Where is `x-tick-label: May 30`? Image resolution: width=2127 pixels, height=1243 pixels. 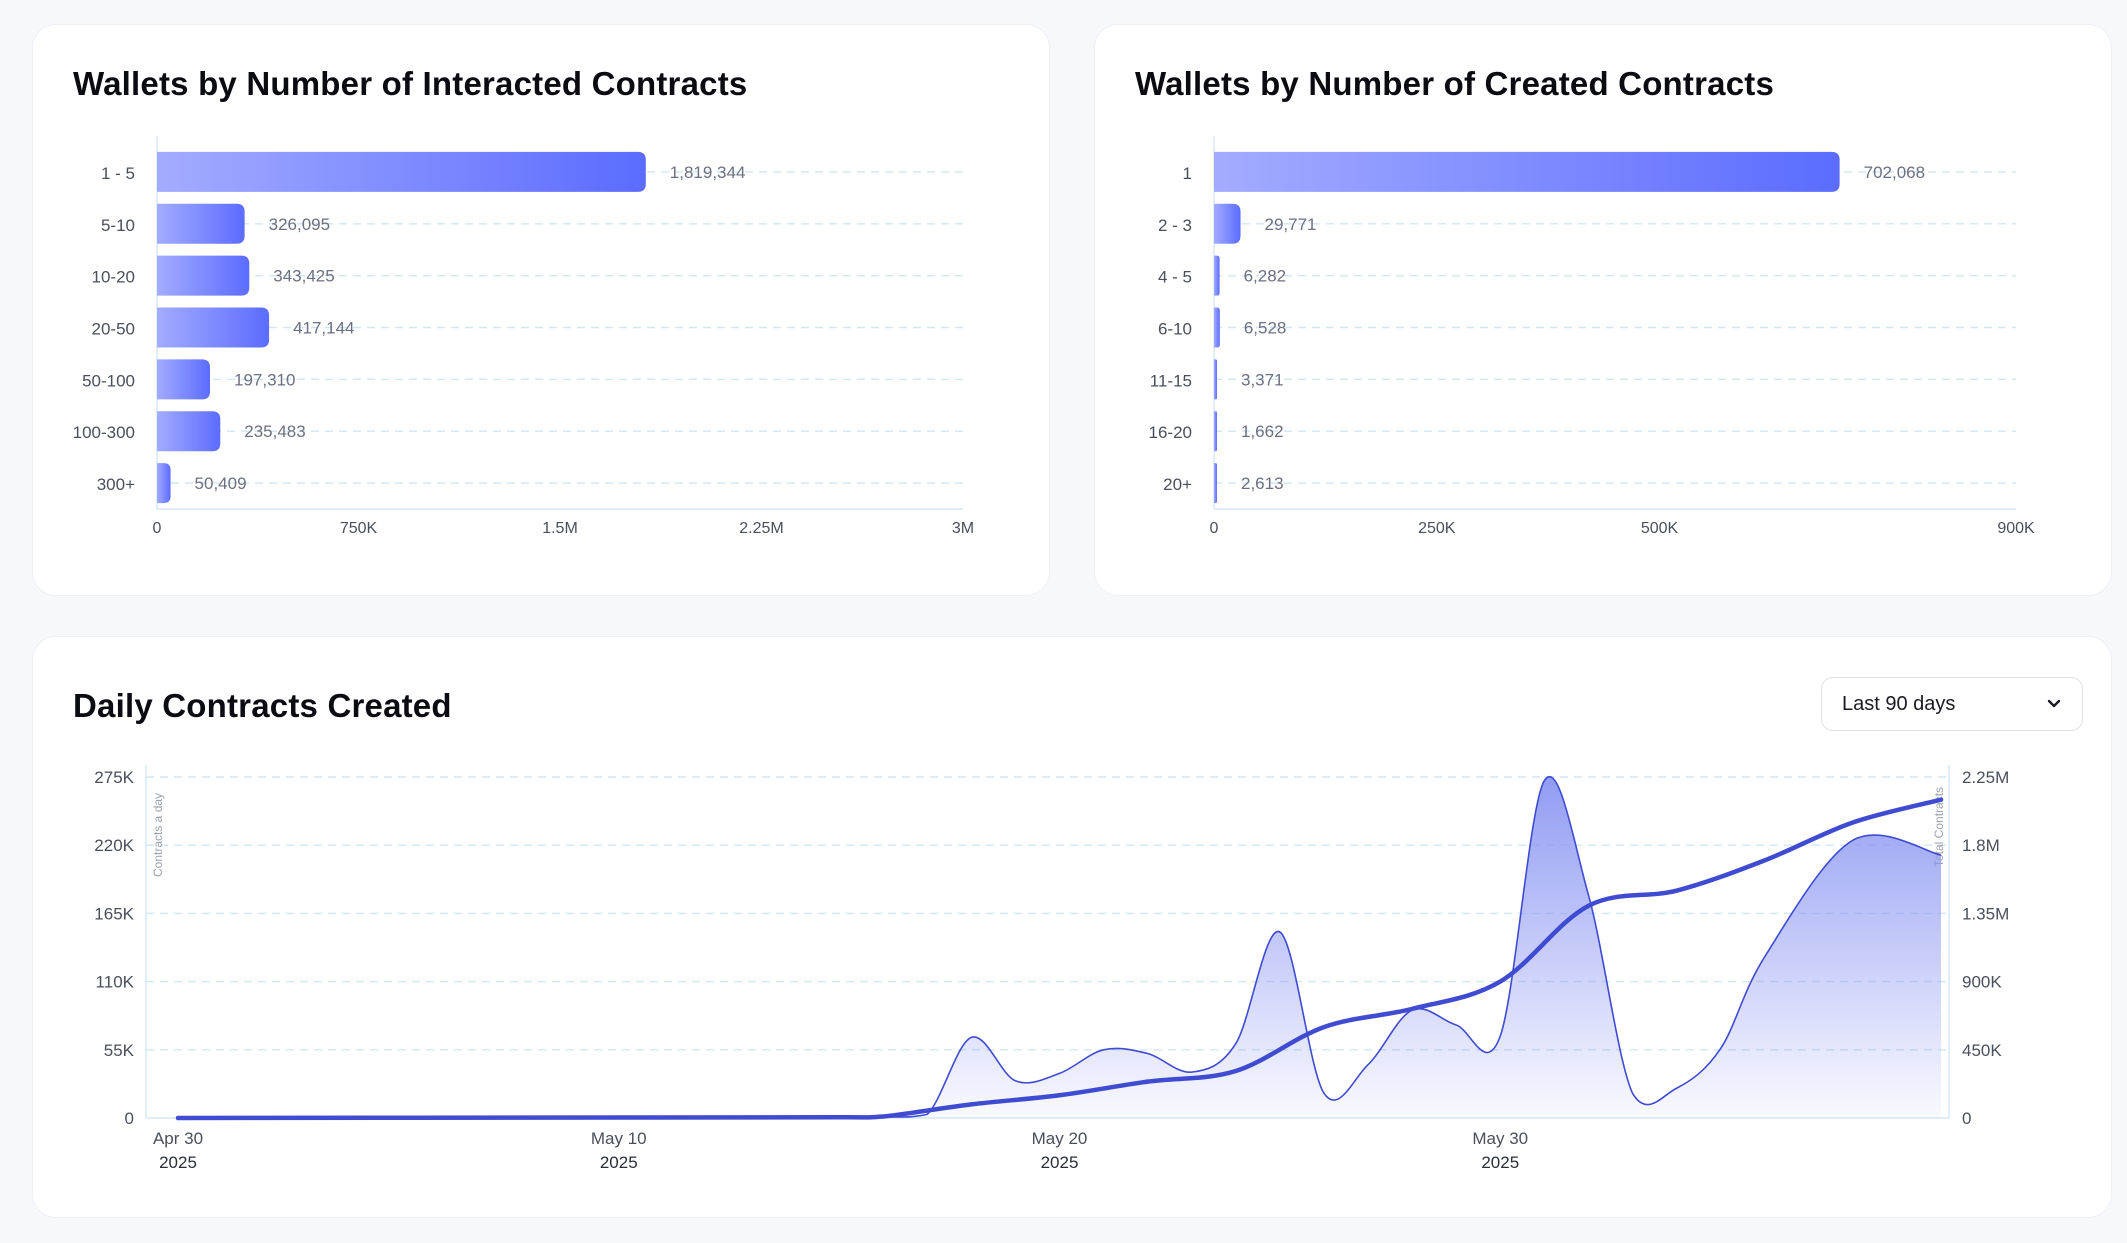 x-tick-label: May 30 is located at coordinates (1500, 1138).